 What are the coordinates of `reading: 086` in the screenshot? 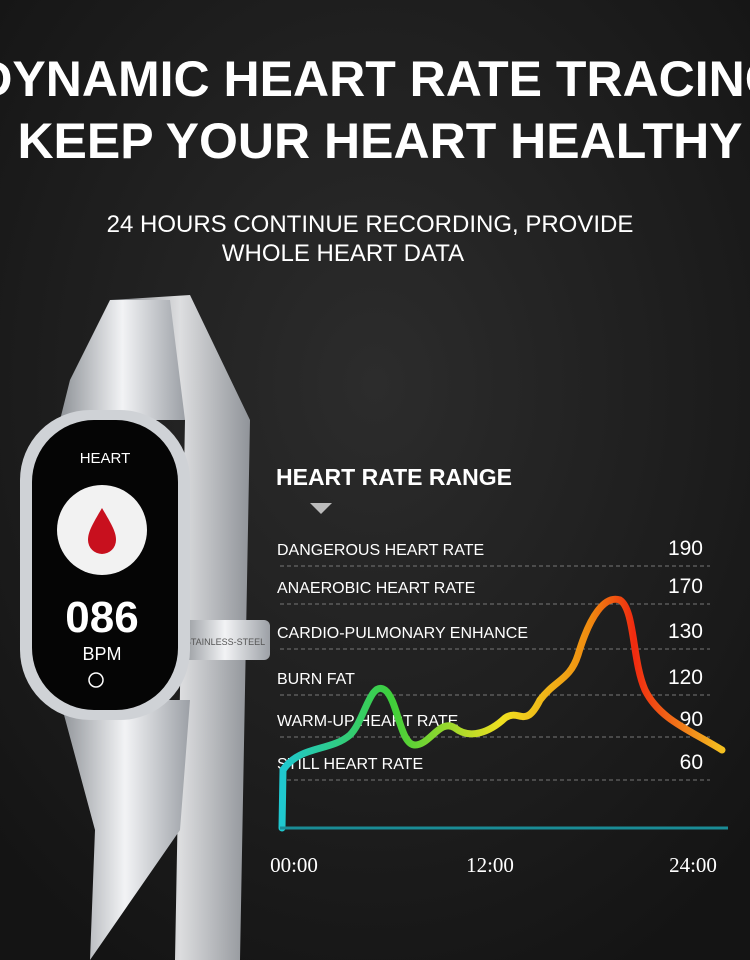 It's located at (101, 617).